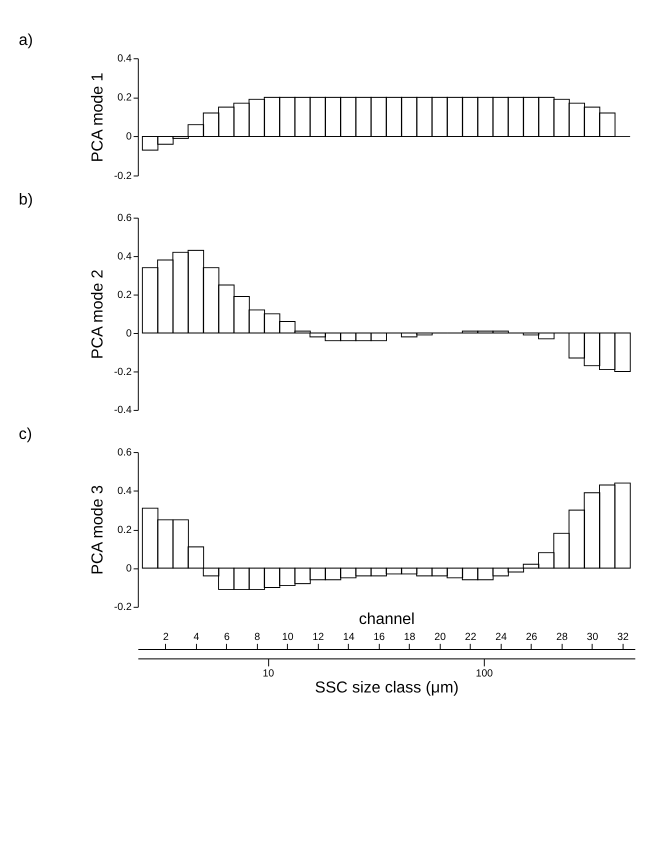 The image size is (647, 844). What do you see at coordinates (165, 638) in the screenshot?
I see `x-tick-label: 2` at bounding box center [165, 638].